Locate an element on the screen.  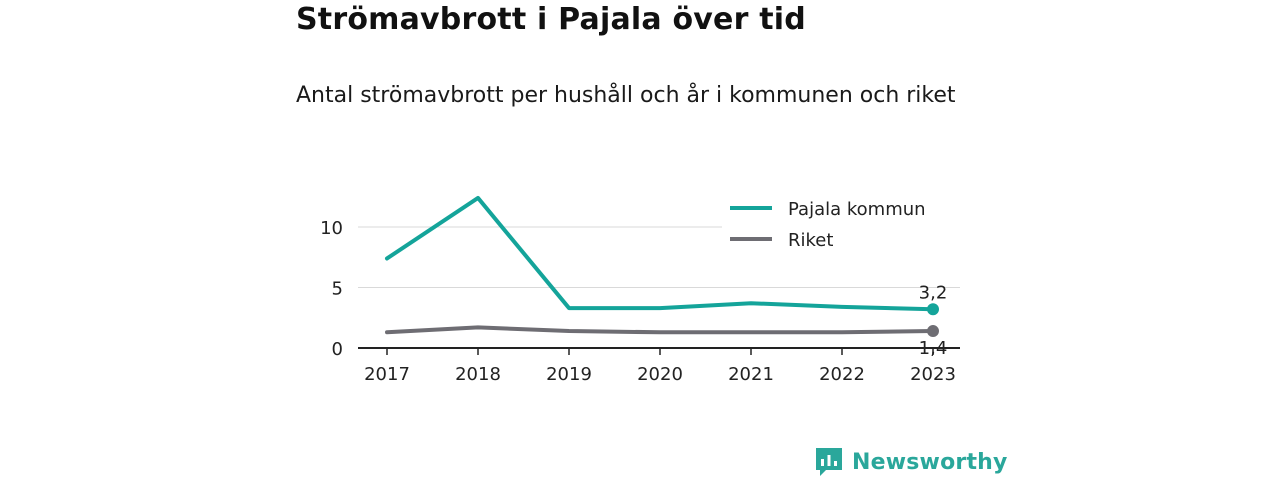
legend-background is located at coordinates (841, 224).